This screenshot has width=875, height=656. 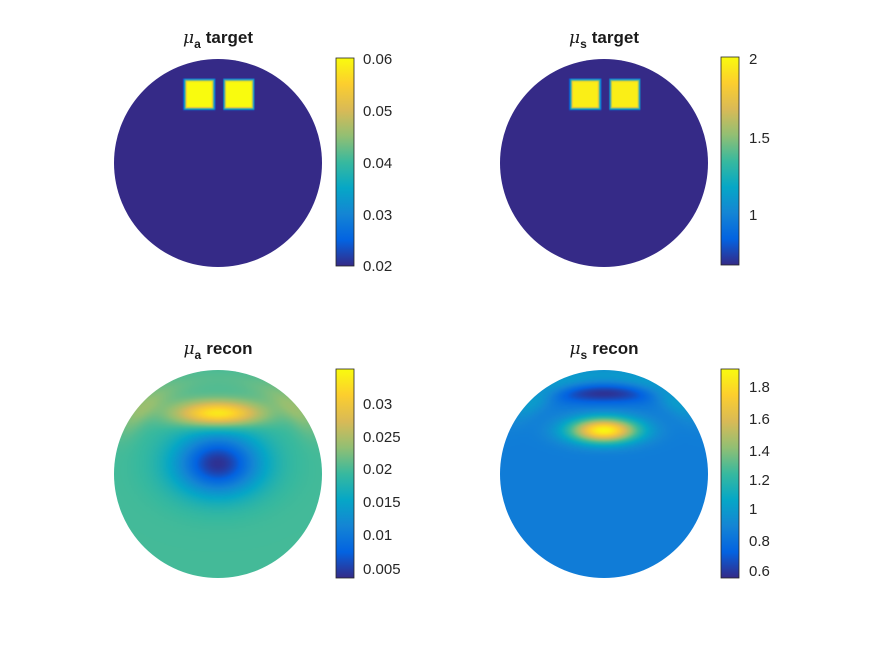 I want to click on colorbar-ticks: 0.06 0.05 0.04 0.03 0.02, so click(x=377, y=163).